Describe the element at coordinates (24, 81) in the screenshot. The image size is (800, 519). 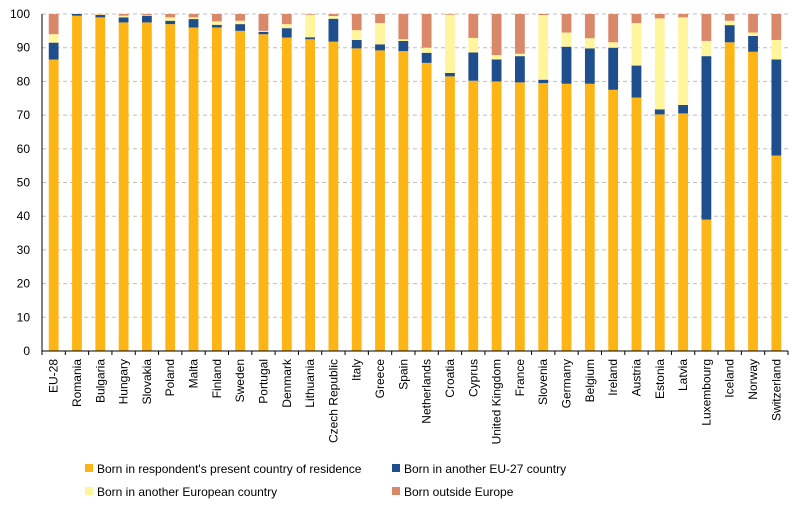
I see `y-tick-label: 80` at that location.